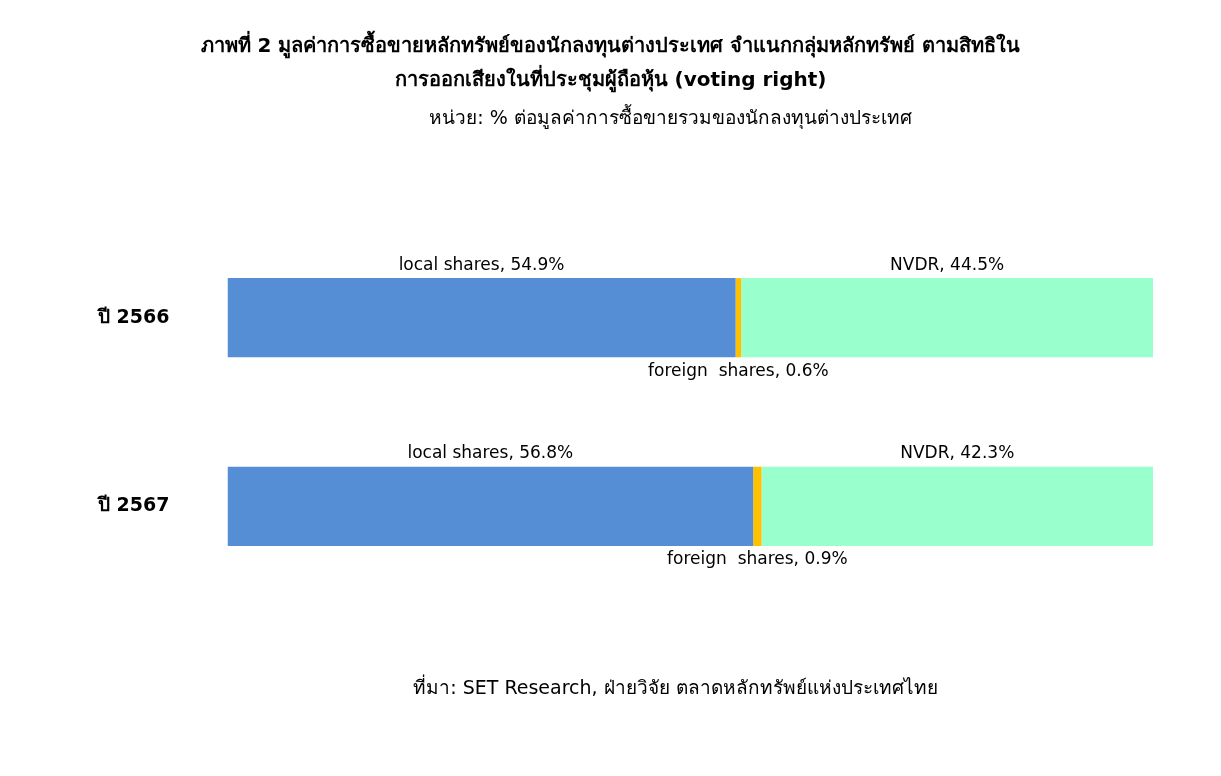 The height and width of the screenshot is (776, 1221). I want to click on data-label: local shares, 54.9%, so click(481, 263).